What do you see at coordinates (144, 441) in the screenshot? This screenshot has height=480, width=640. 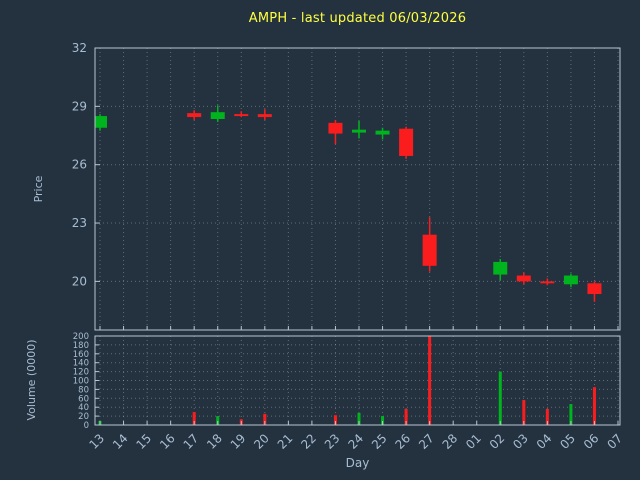 I see `svg-text: 15` at bounding box center [144, 441].